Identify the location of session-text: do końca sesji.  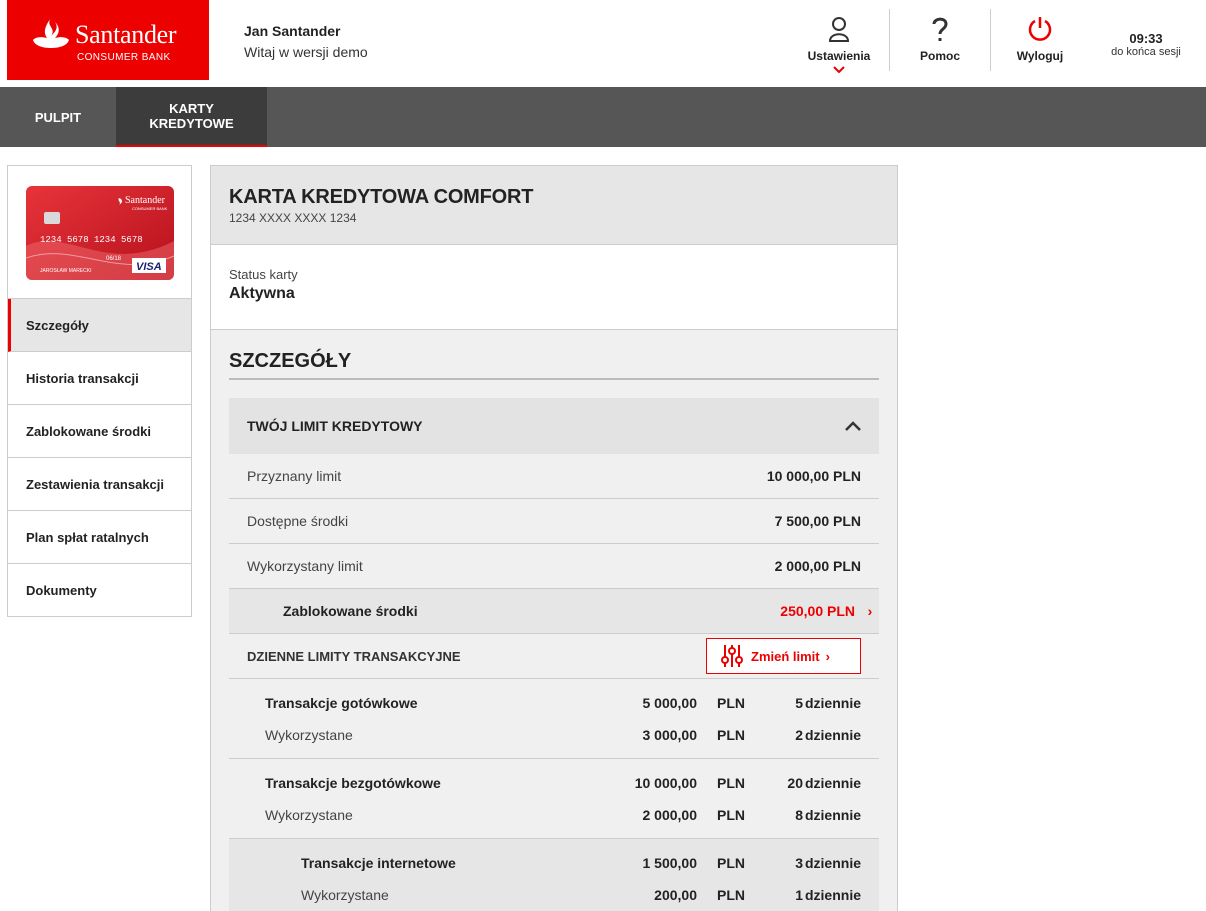
(1146, 52).